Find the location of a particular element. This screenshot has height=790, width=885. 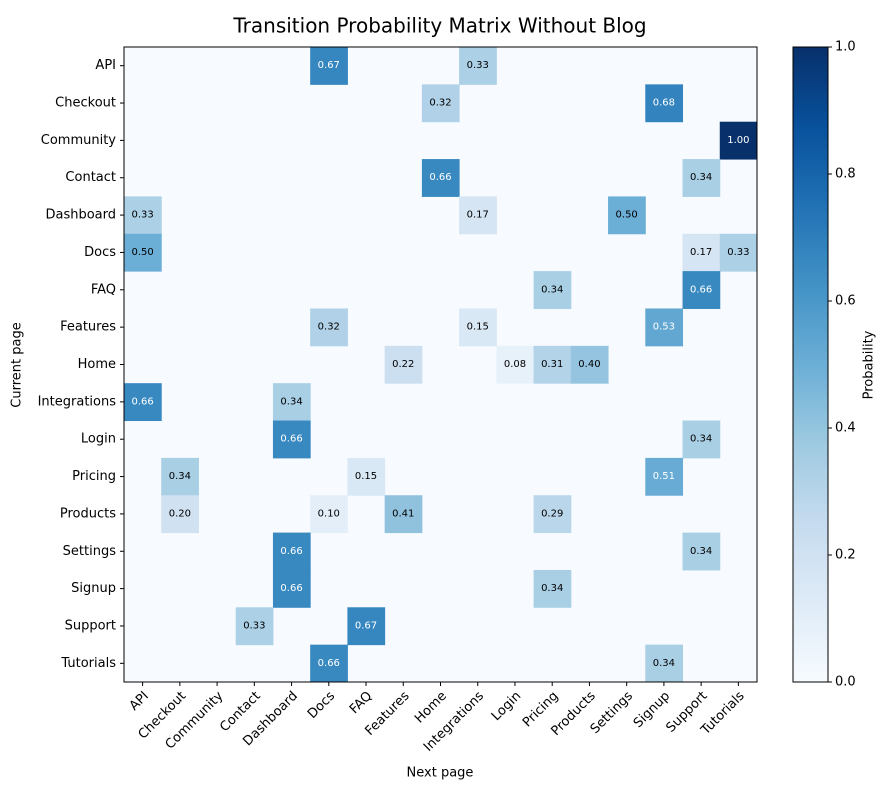

cell-value-label: 0.53 is located at coordinates (664, 327).